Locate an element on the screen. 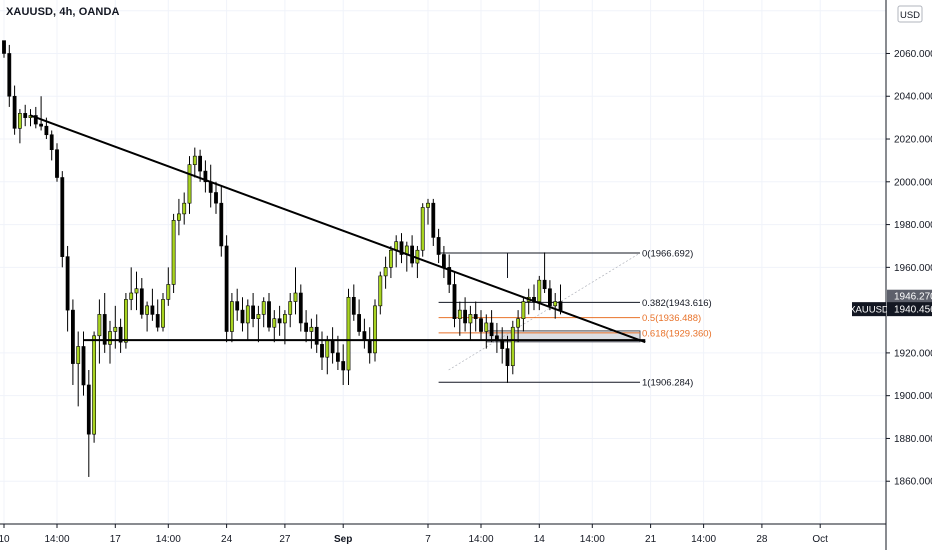 This screenshot has height=555, width=932. currency-badge-box is located at coordinates (910, 14).